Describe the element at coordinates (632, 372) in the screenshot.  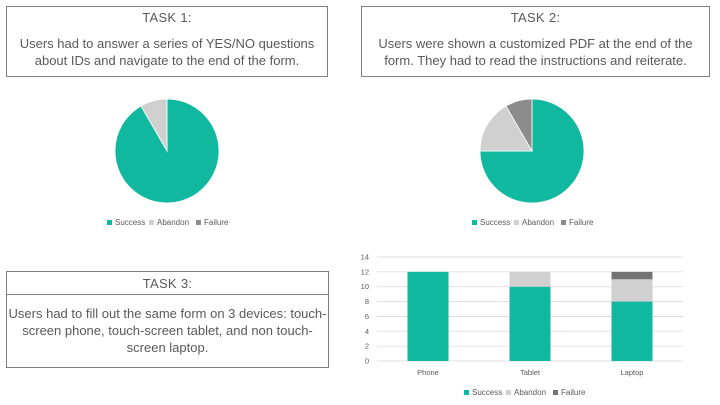
I see `x-tick-label: Laptop` at that location.